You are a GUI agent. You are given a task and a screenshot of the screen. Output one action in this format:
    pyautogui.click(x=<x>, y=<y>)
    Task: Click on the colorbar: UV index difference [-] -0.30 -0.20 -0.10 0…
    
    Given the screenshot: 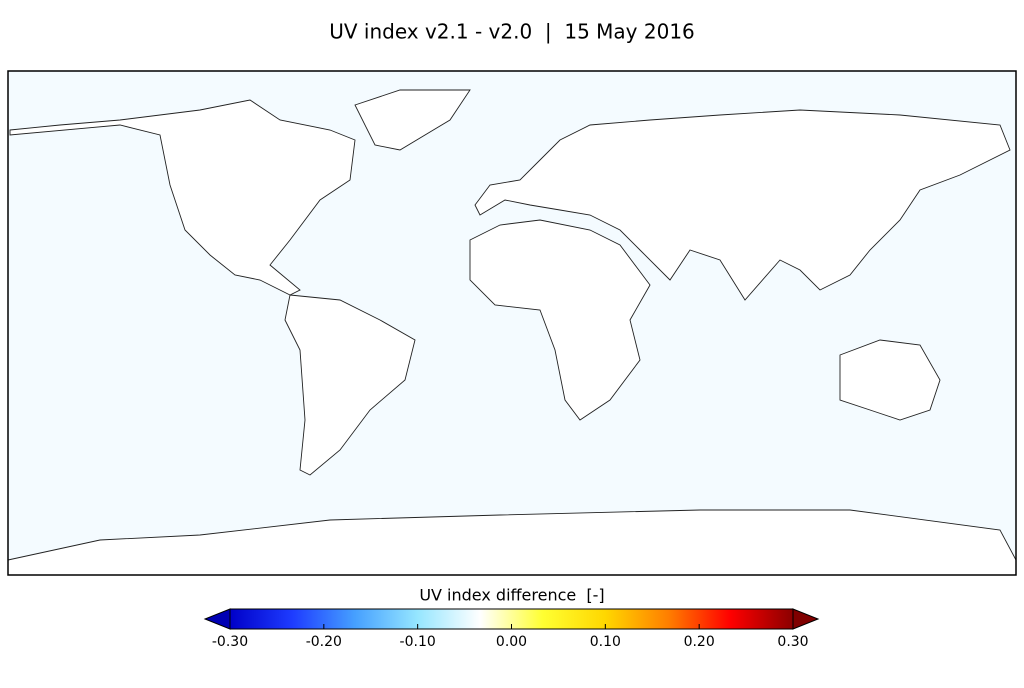 What is the action you would take?
    pyautogui.click(x=511, y=618)
    